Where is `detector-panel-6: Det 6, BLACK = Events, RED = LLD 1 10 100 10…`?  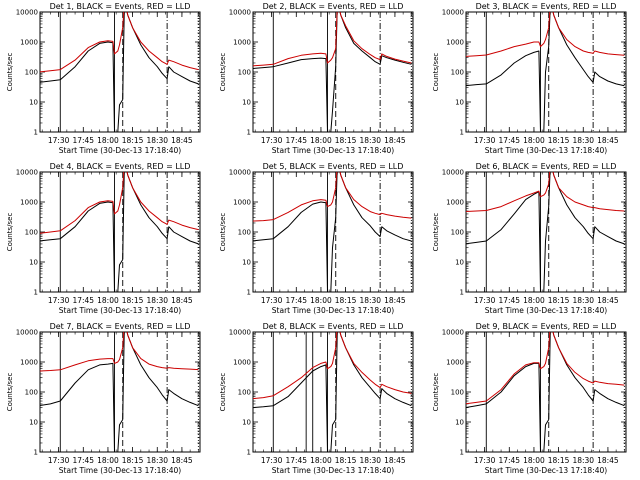
detector-panel-6: Det 6, BLACK = Events, RED = LLD 1 10 100 10… is located at coordinates (529, 238).